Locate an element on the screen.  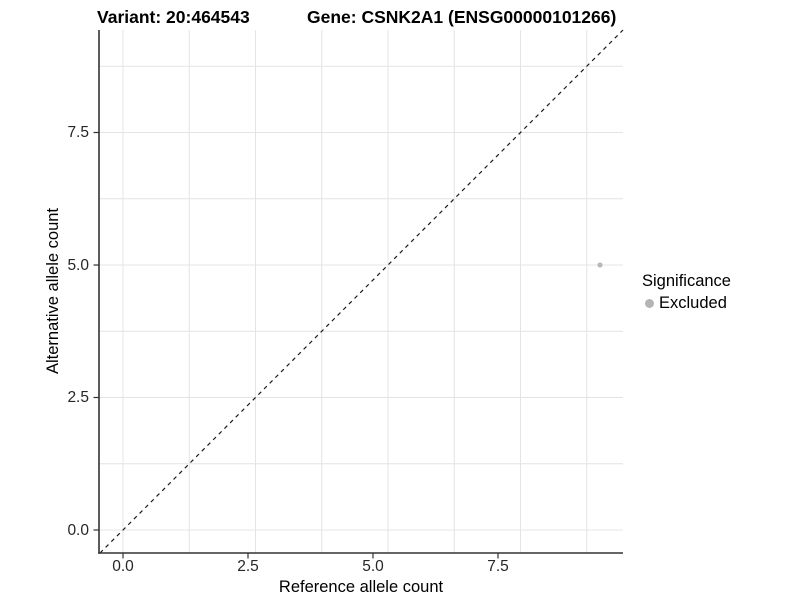
x-tick-label: 5.0 is located at coordinates (373, 566).